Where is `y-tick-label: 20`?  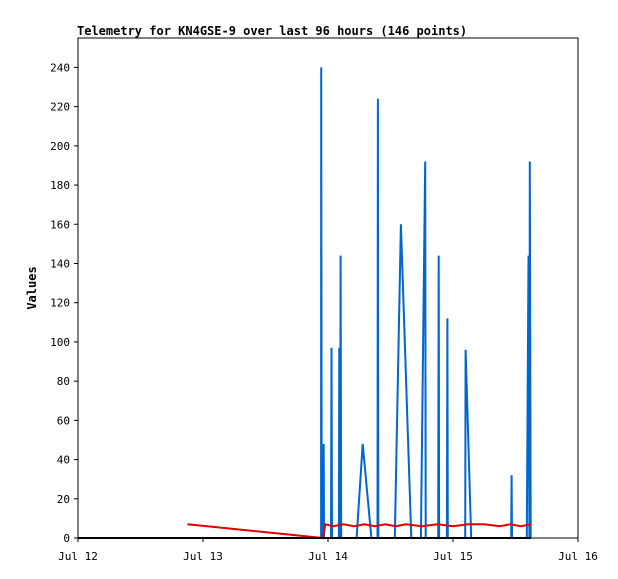 y-tick-label: 20 is located at coordinates (63, 499).